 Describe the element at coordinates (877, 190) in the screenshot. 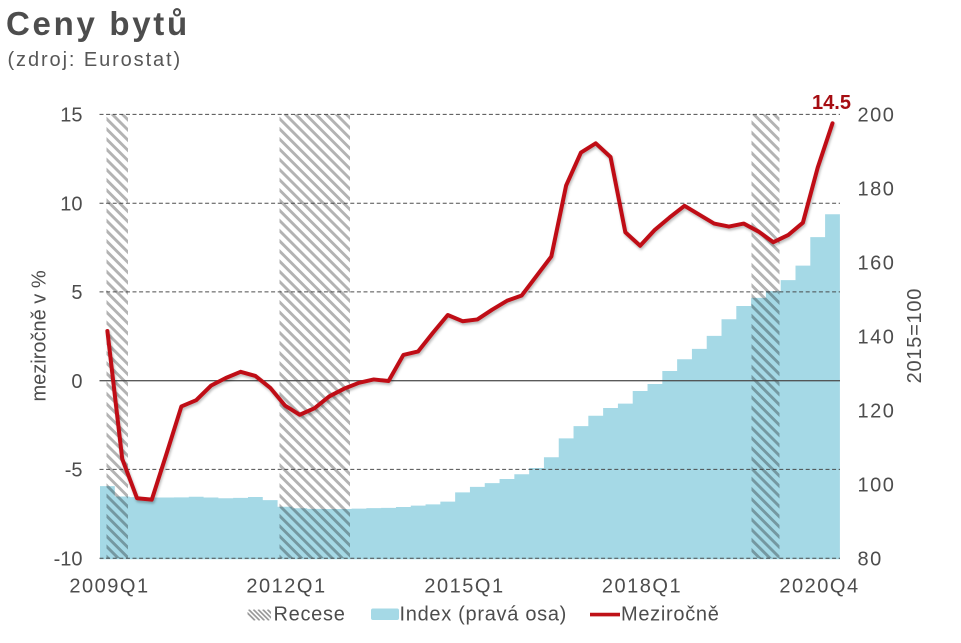

I see `svg-text: 180` at that location.